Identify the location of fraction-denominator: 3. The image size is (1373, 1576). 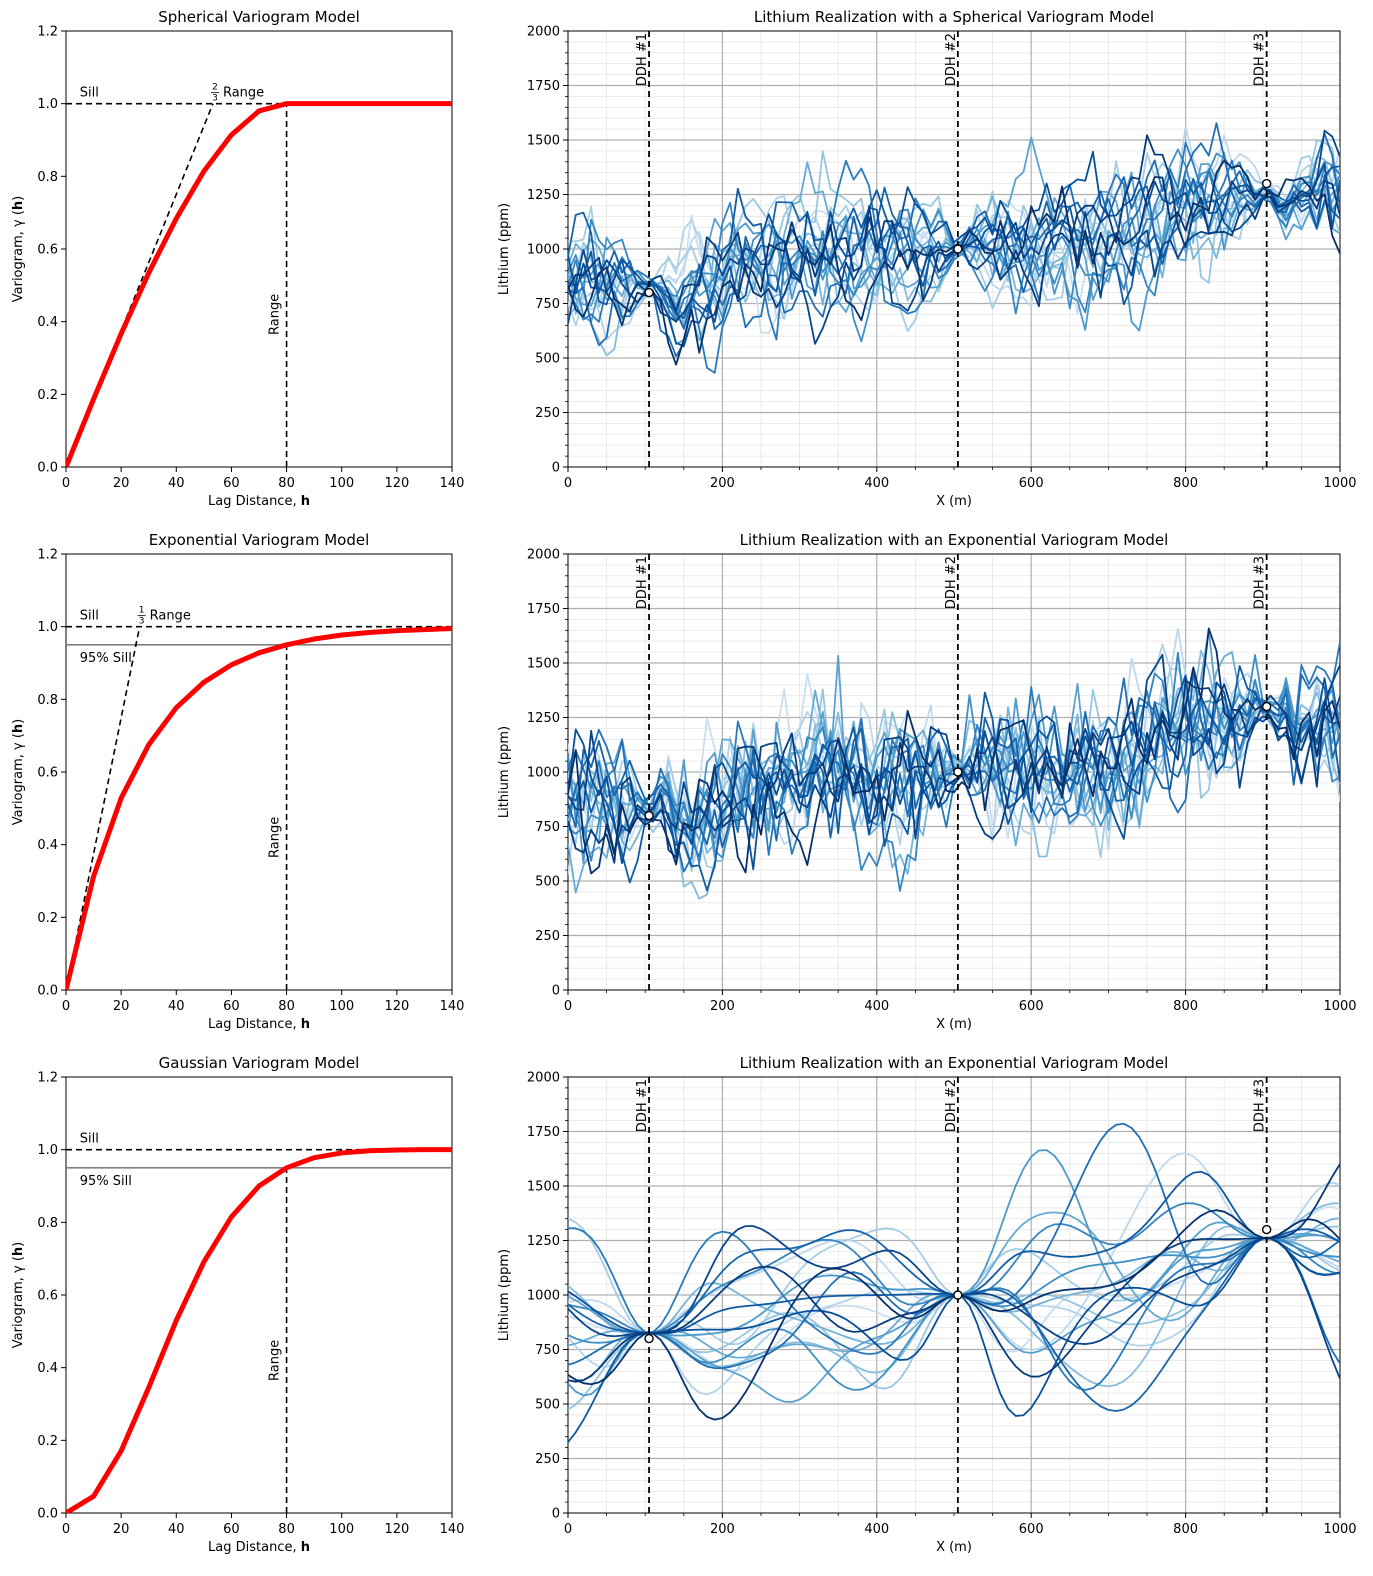
(142, 622).